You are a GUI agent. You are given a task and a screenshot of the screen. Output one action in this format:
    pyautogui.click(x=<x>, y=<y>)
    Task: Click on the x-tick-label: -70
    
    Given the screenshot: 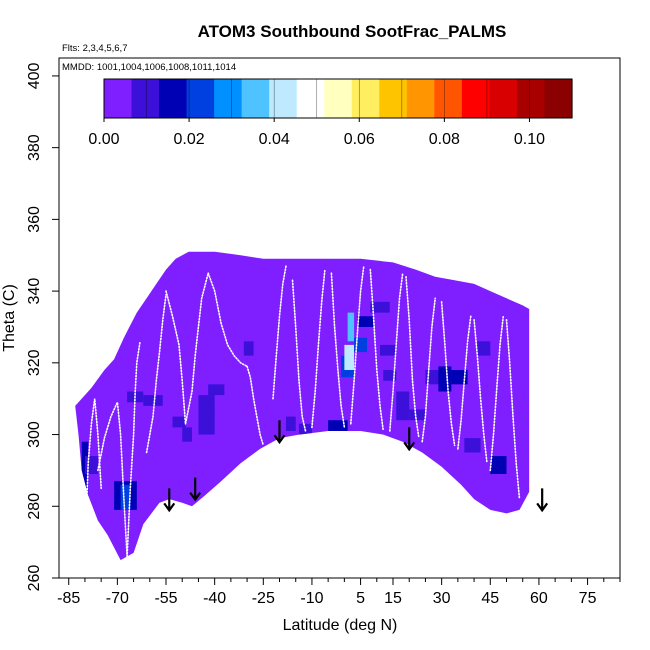 What is the action you would take?
    pyautogui.click(x=117, y=598)
    